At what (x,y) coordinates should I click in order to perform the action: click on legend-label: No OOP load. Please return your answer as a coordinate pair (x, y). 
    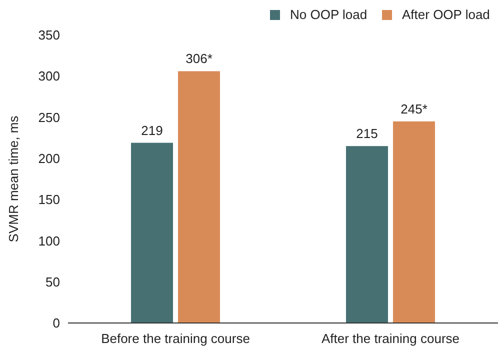
    Looking at the image, I should click on (329, 14).